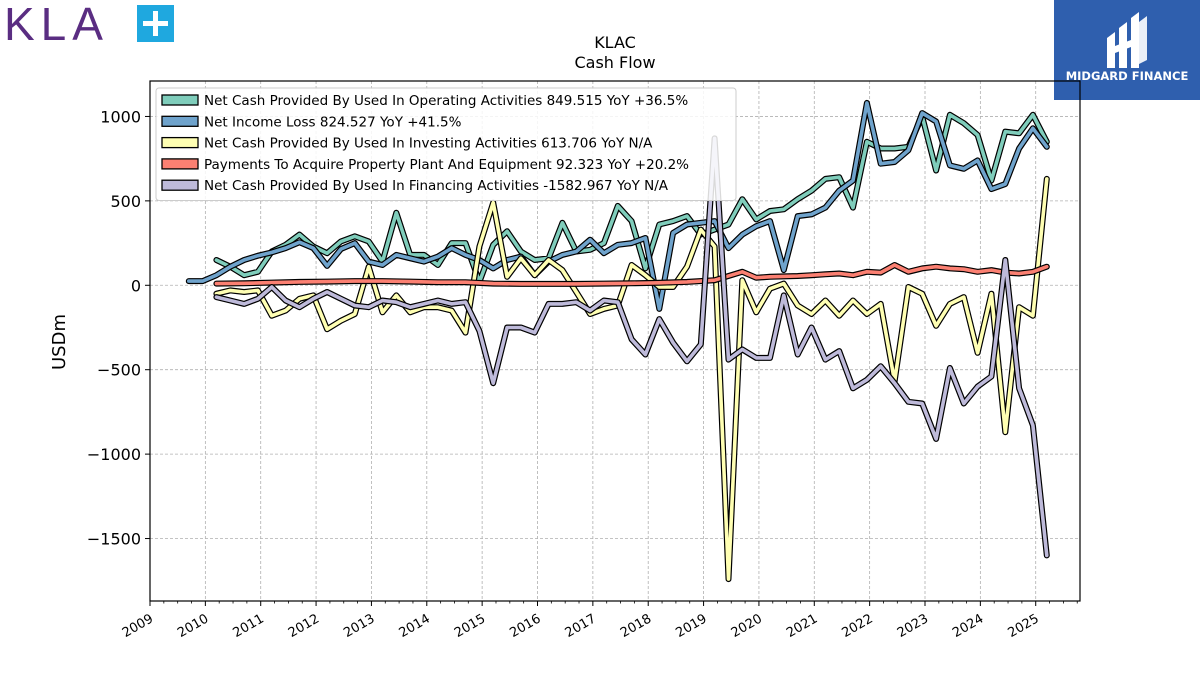  Describe the element at coordinates (615, 42) in the screenshot. I see `chart-title: KLAC` at that location.